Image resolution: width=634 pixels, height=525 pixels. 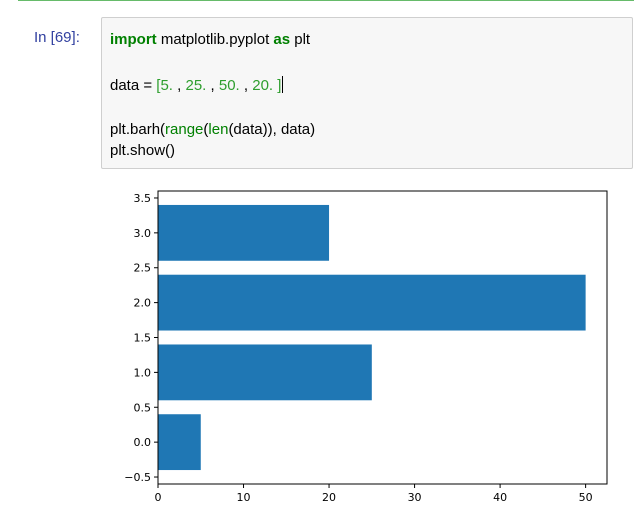 What do you see at coordinates (143, 233) in the screenshot?
I see `y-tick-label: 3.0` at bounding box center [143, 233].